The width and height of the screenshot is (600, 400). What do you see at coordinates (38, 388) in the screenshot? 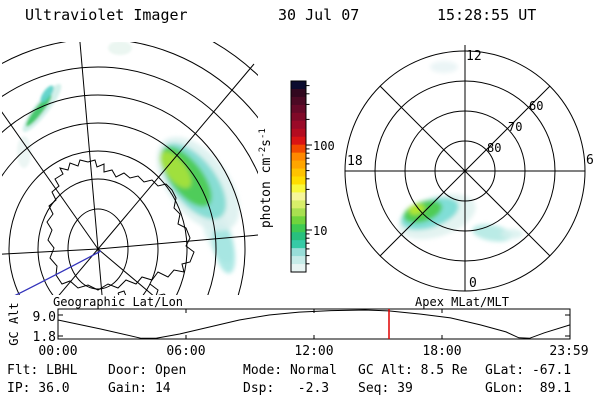
I see `status-ip: IP: 36.0` at bounding box center [38, 388].